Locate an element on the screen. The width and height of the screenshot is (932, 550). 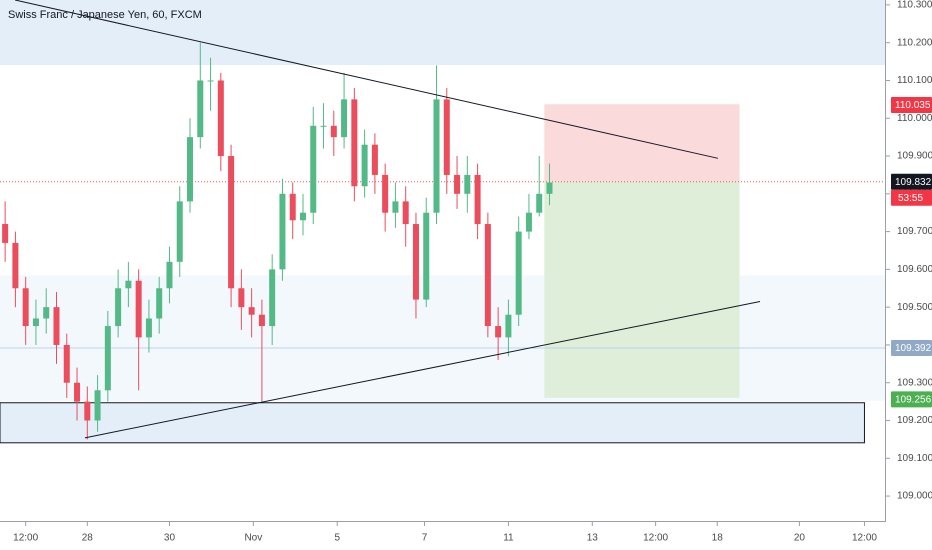
x-tick-label: 18 is located at coordinates (718, 538).